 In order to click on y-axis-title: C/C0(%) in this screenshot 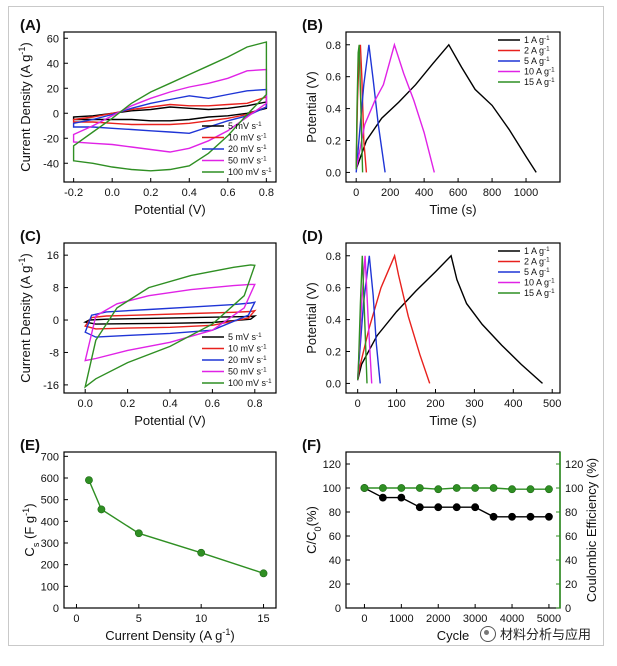, I will do `click(313, 530)`.